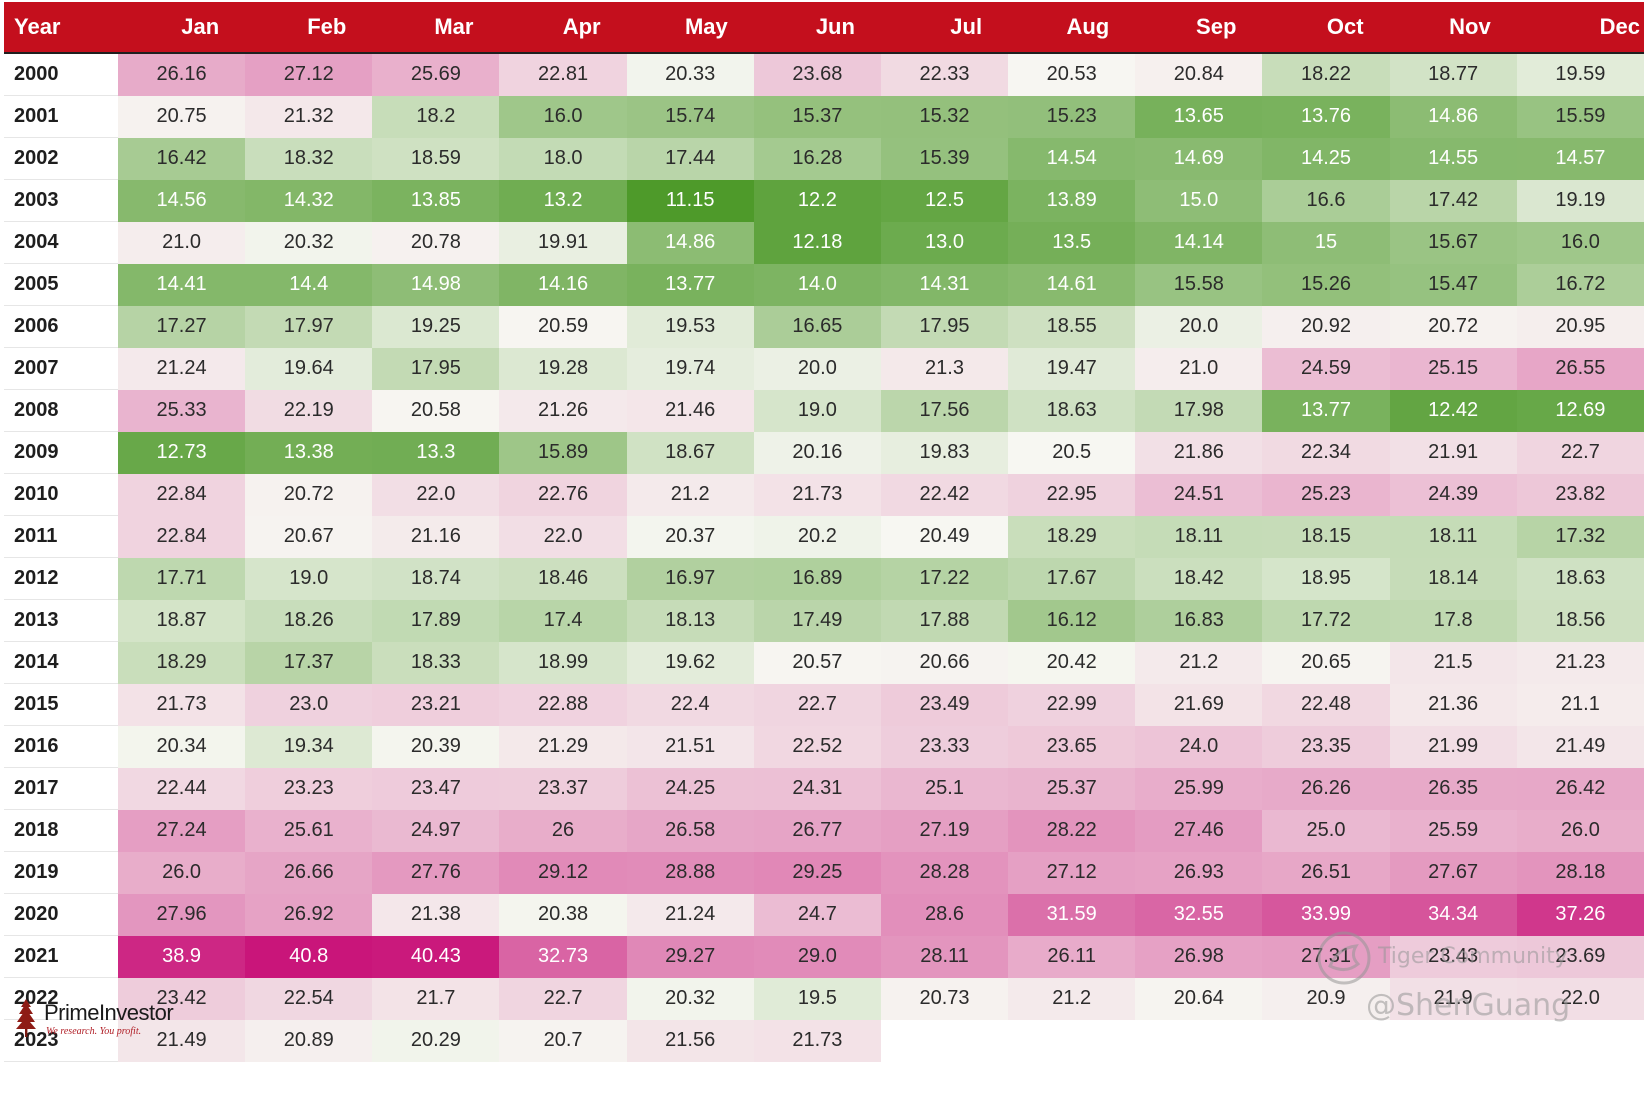 The width and height of the screenshot is (1644, 1095). What do you see at coordinates (182, 116) in the screenshot?
I see `heatmap-cell: 20.75` at bounding box center [182, 116].